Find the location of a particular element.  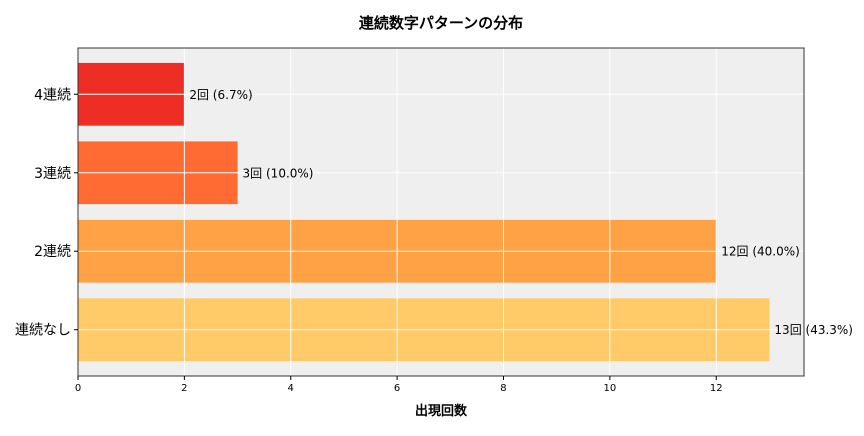

y-tick-label-0: 連続なし is located at coordinates (43, 330).